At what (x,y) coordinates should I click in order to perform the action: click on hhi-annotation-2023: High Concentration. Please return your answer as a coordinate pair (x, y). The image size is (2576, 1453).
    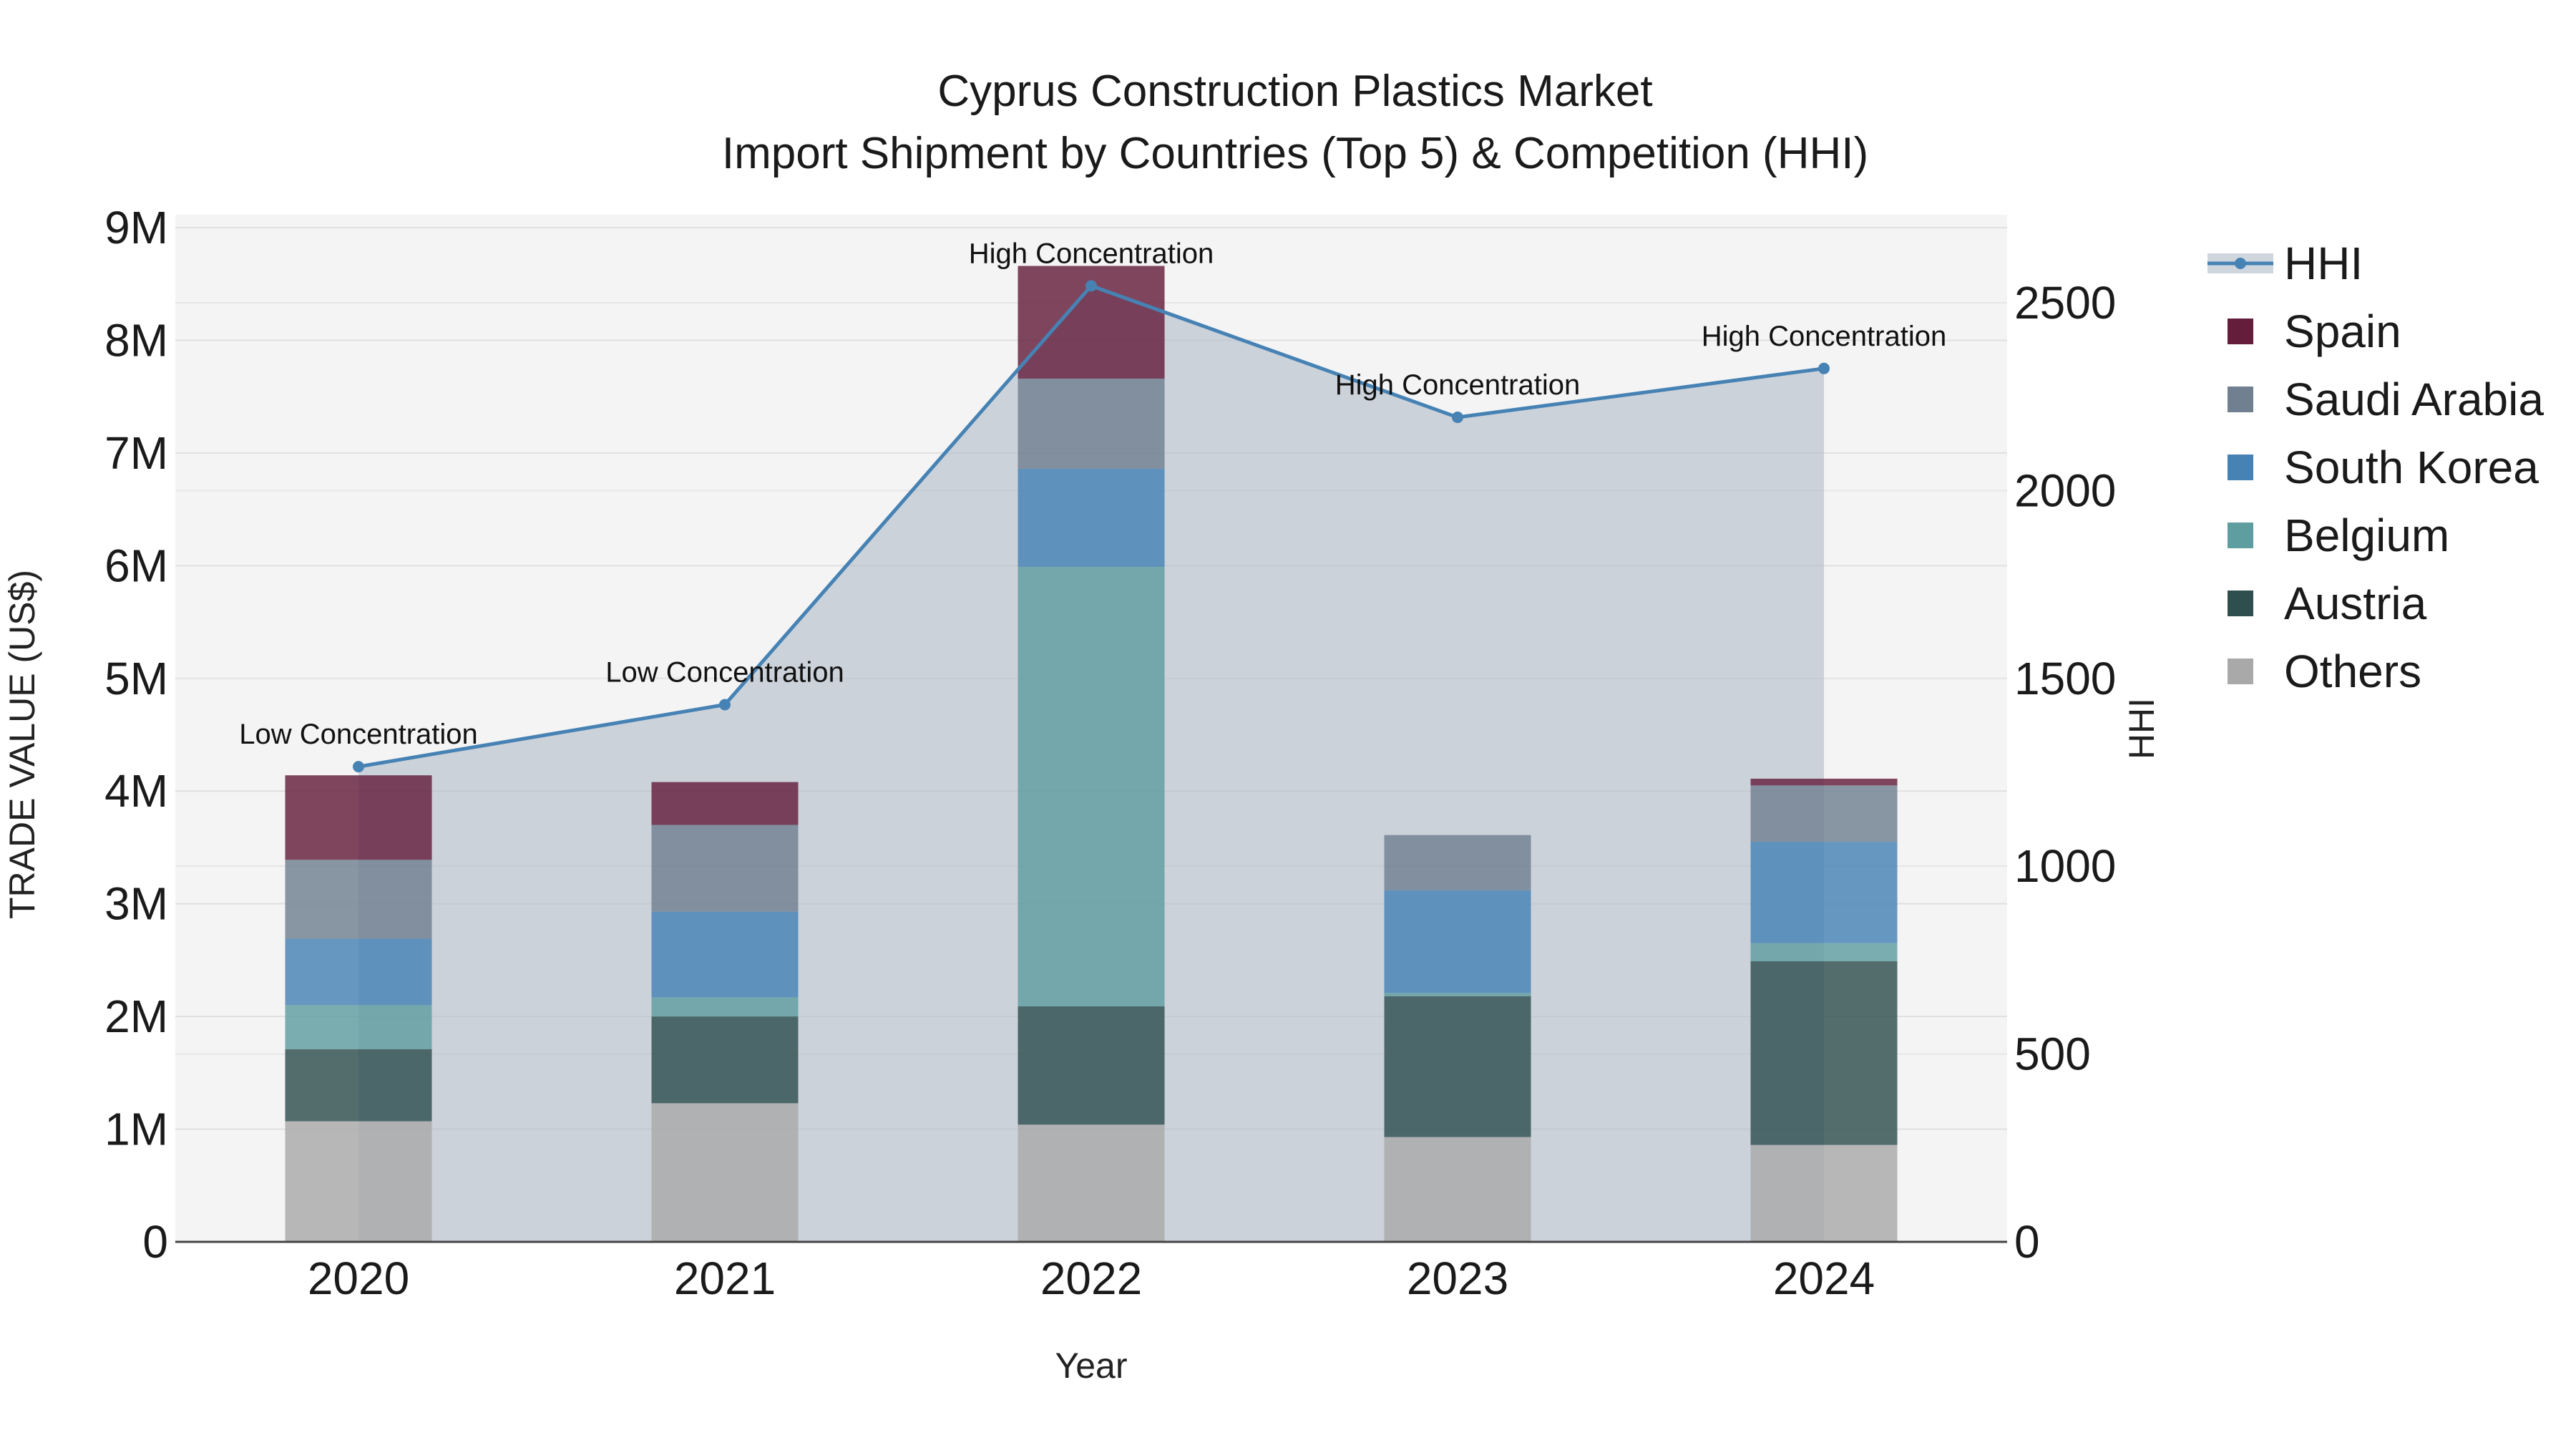
    Looking at the image, I should click on (1457, 385).